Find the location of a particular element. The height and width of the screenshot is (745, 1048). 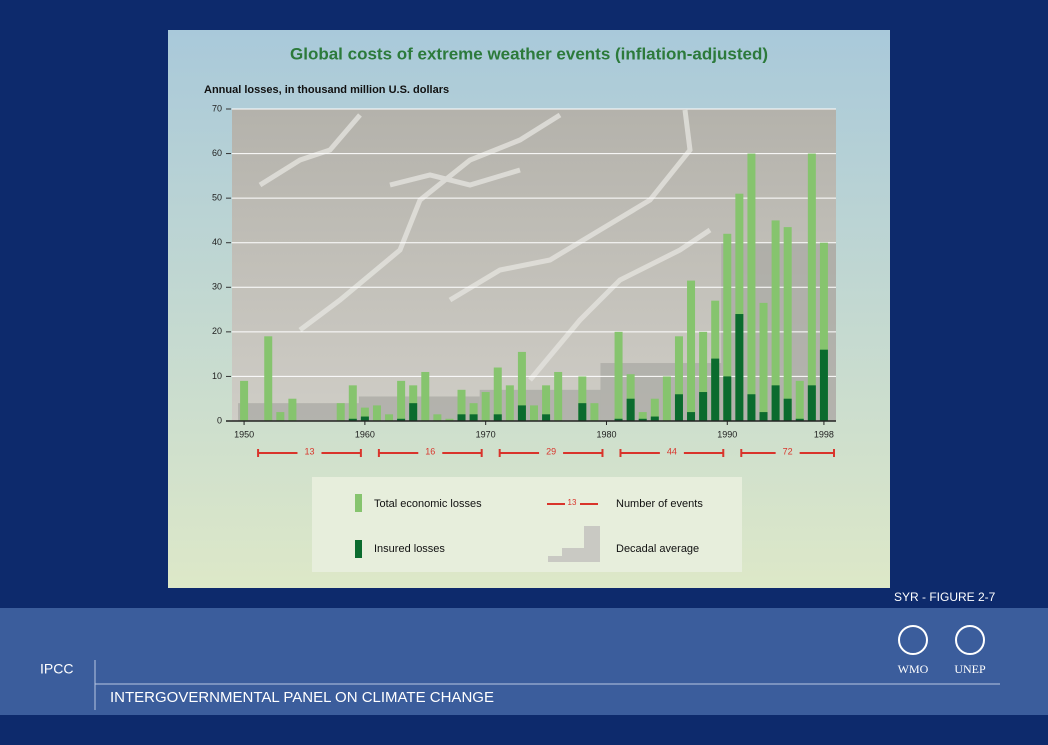

y-tick-label: 0 is located at coordinates (219, 420).